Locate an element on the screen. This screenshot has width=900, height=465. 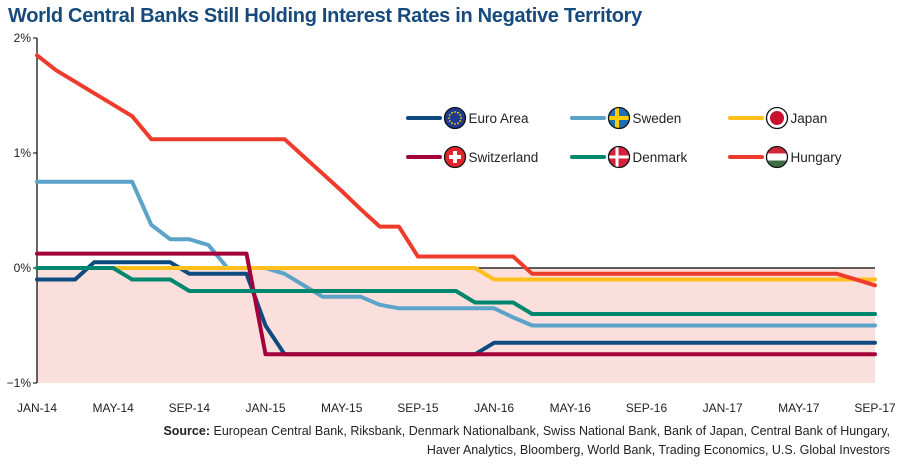
legend-item-switzerland: Switzerland is located at coordinates (472, 157).